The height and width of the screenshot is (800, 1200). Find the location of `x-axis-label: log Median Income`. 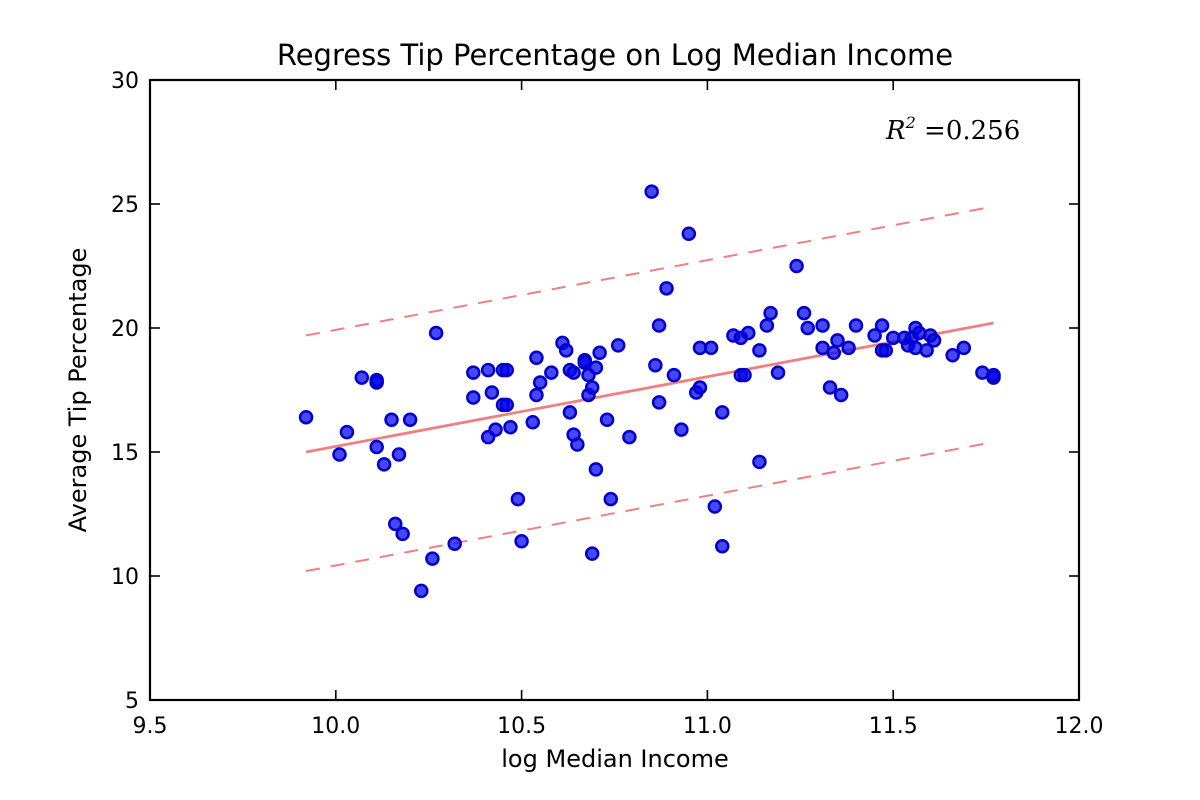

x-axis-label: log Median Income is located at coordinates (614, 759).